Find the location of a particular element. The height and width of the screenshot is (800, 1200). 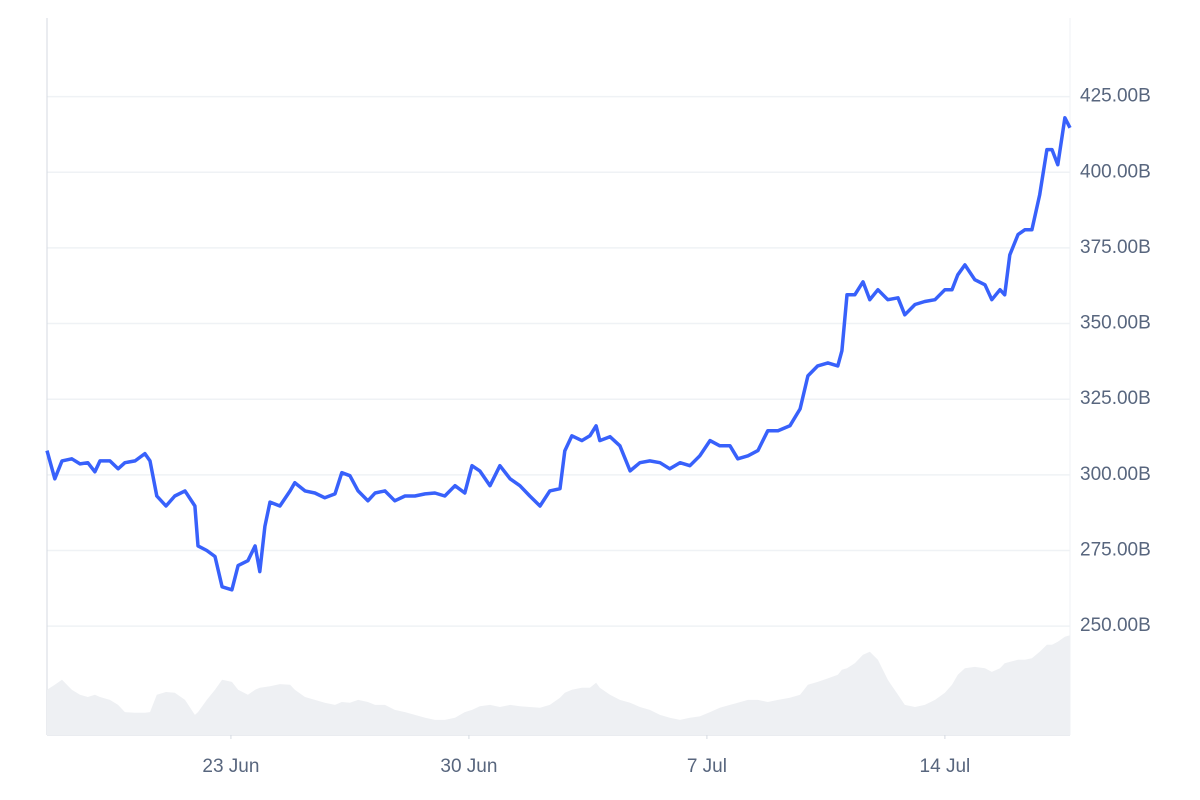

x-tick-label: 7 Jul is located at coordinates (707, 766).